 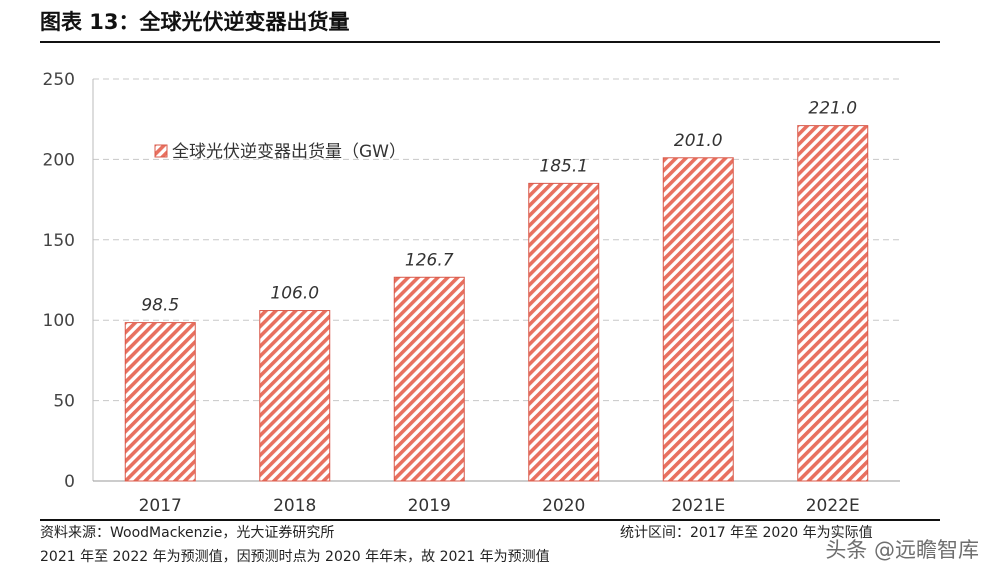 What do you see at coordinates (429, 506) in the screenshot?
I see `x-tick-label: 2019` at bounding box center [429, 506].